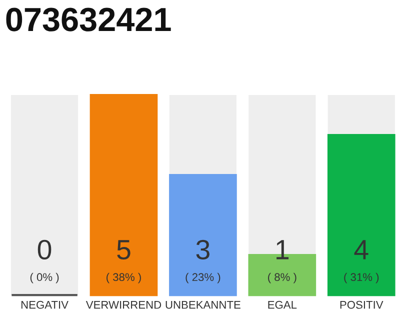 This screenshot has height=320, width=410. What do you see at coordinates (45, 250) in the screenshot?
I see `data-label: 0` at bounding box center [45, 250].